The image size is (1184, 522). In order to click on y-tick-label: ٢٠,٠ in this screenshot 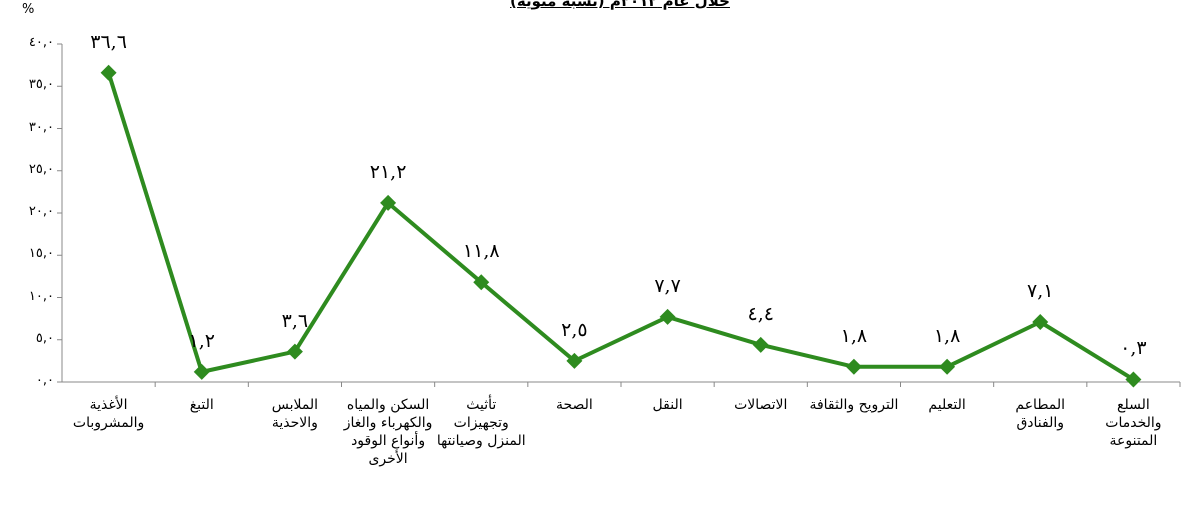, I will do `click(41, 211)`.